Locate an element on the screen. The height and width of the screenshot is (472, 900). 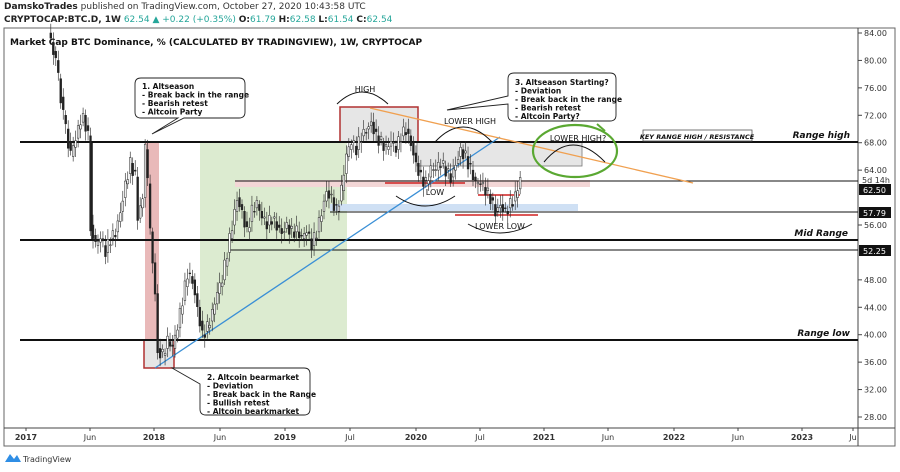
high-arc is located at coordinates (362, 98).